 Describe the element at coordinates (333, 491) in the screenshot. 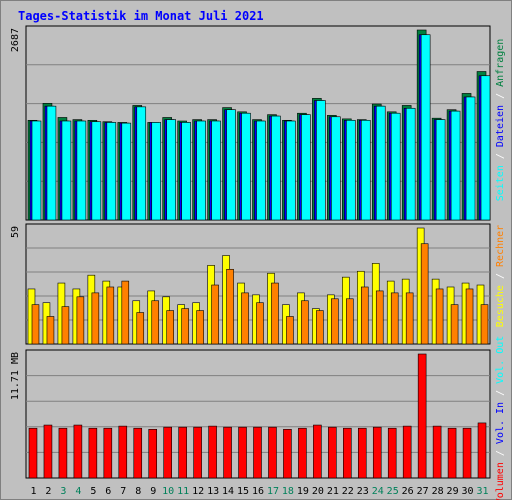

I see `x-tick-label: 21` at that location.